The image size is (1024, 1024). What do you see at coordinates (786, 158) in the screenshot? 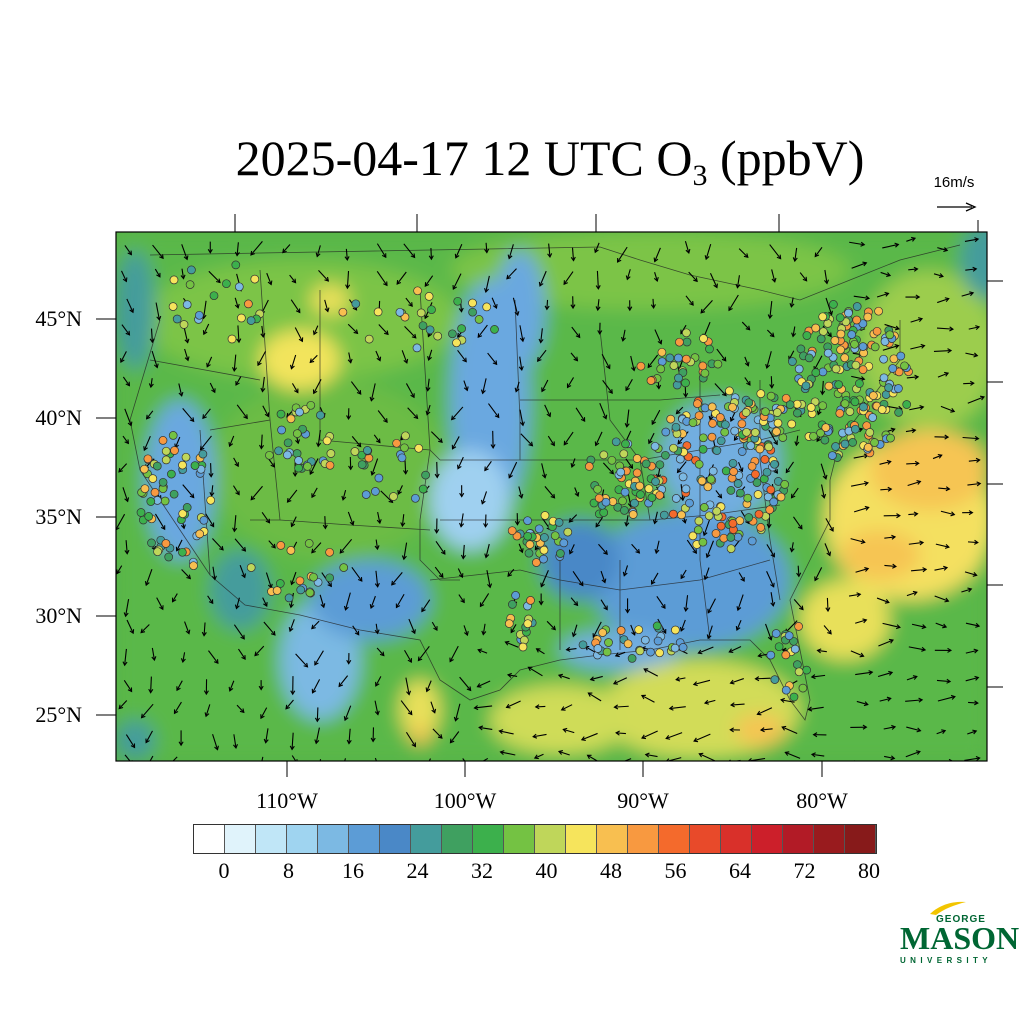
I see `title-units: (ppbV)` at bounding box center [786, 158].